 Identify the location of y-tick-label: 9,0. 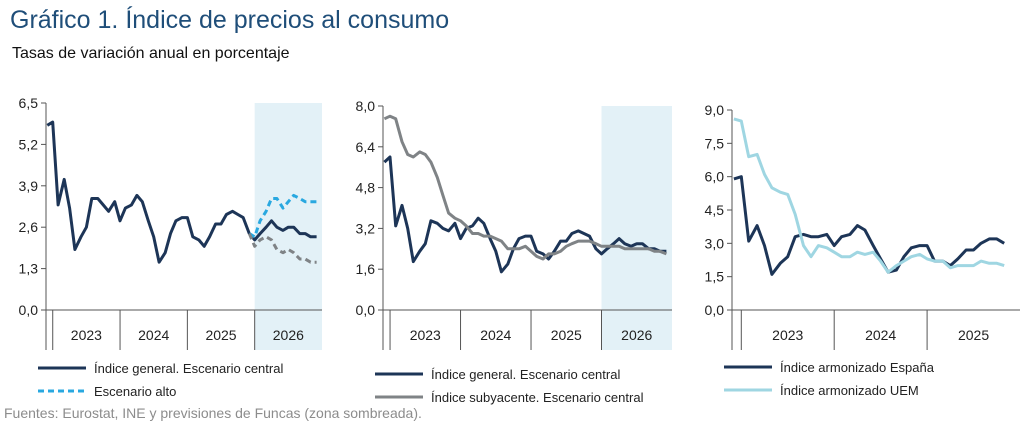
(715, 110).